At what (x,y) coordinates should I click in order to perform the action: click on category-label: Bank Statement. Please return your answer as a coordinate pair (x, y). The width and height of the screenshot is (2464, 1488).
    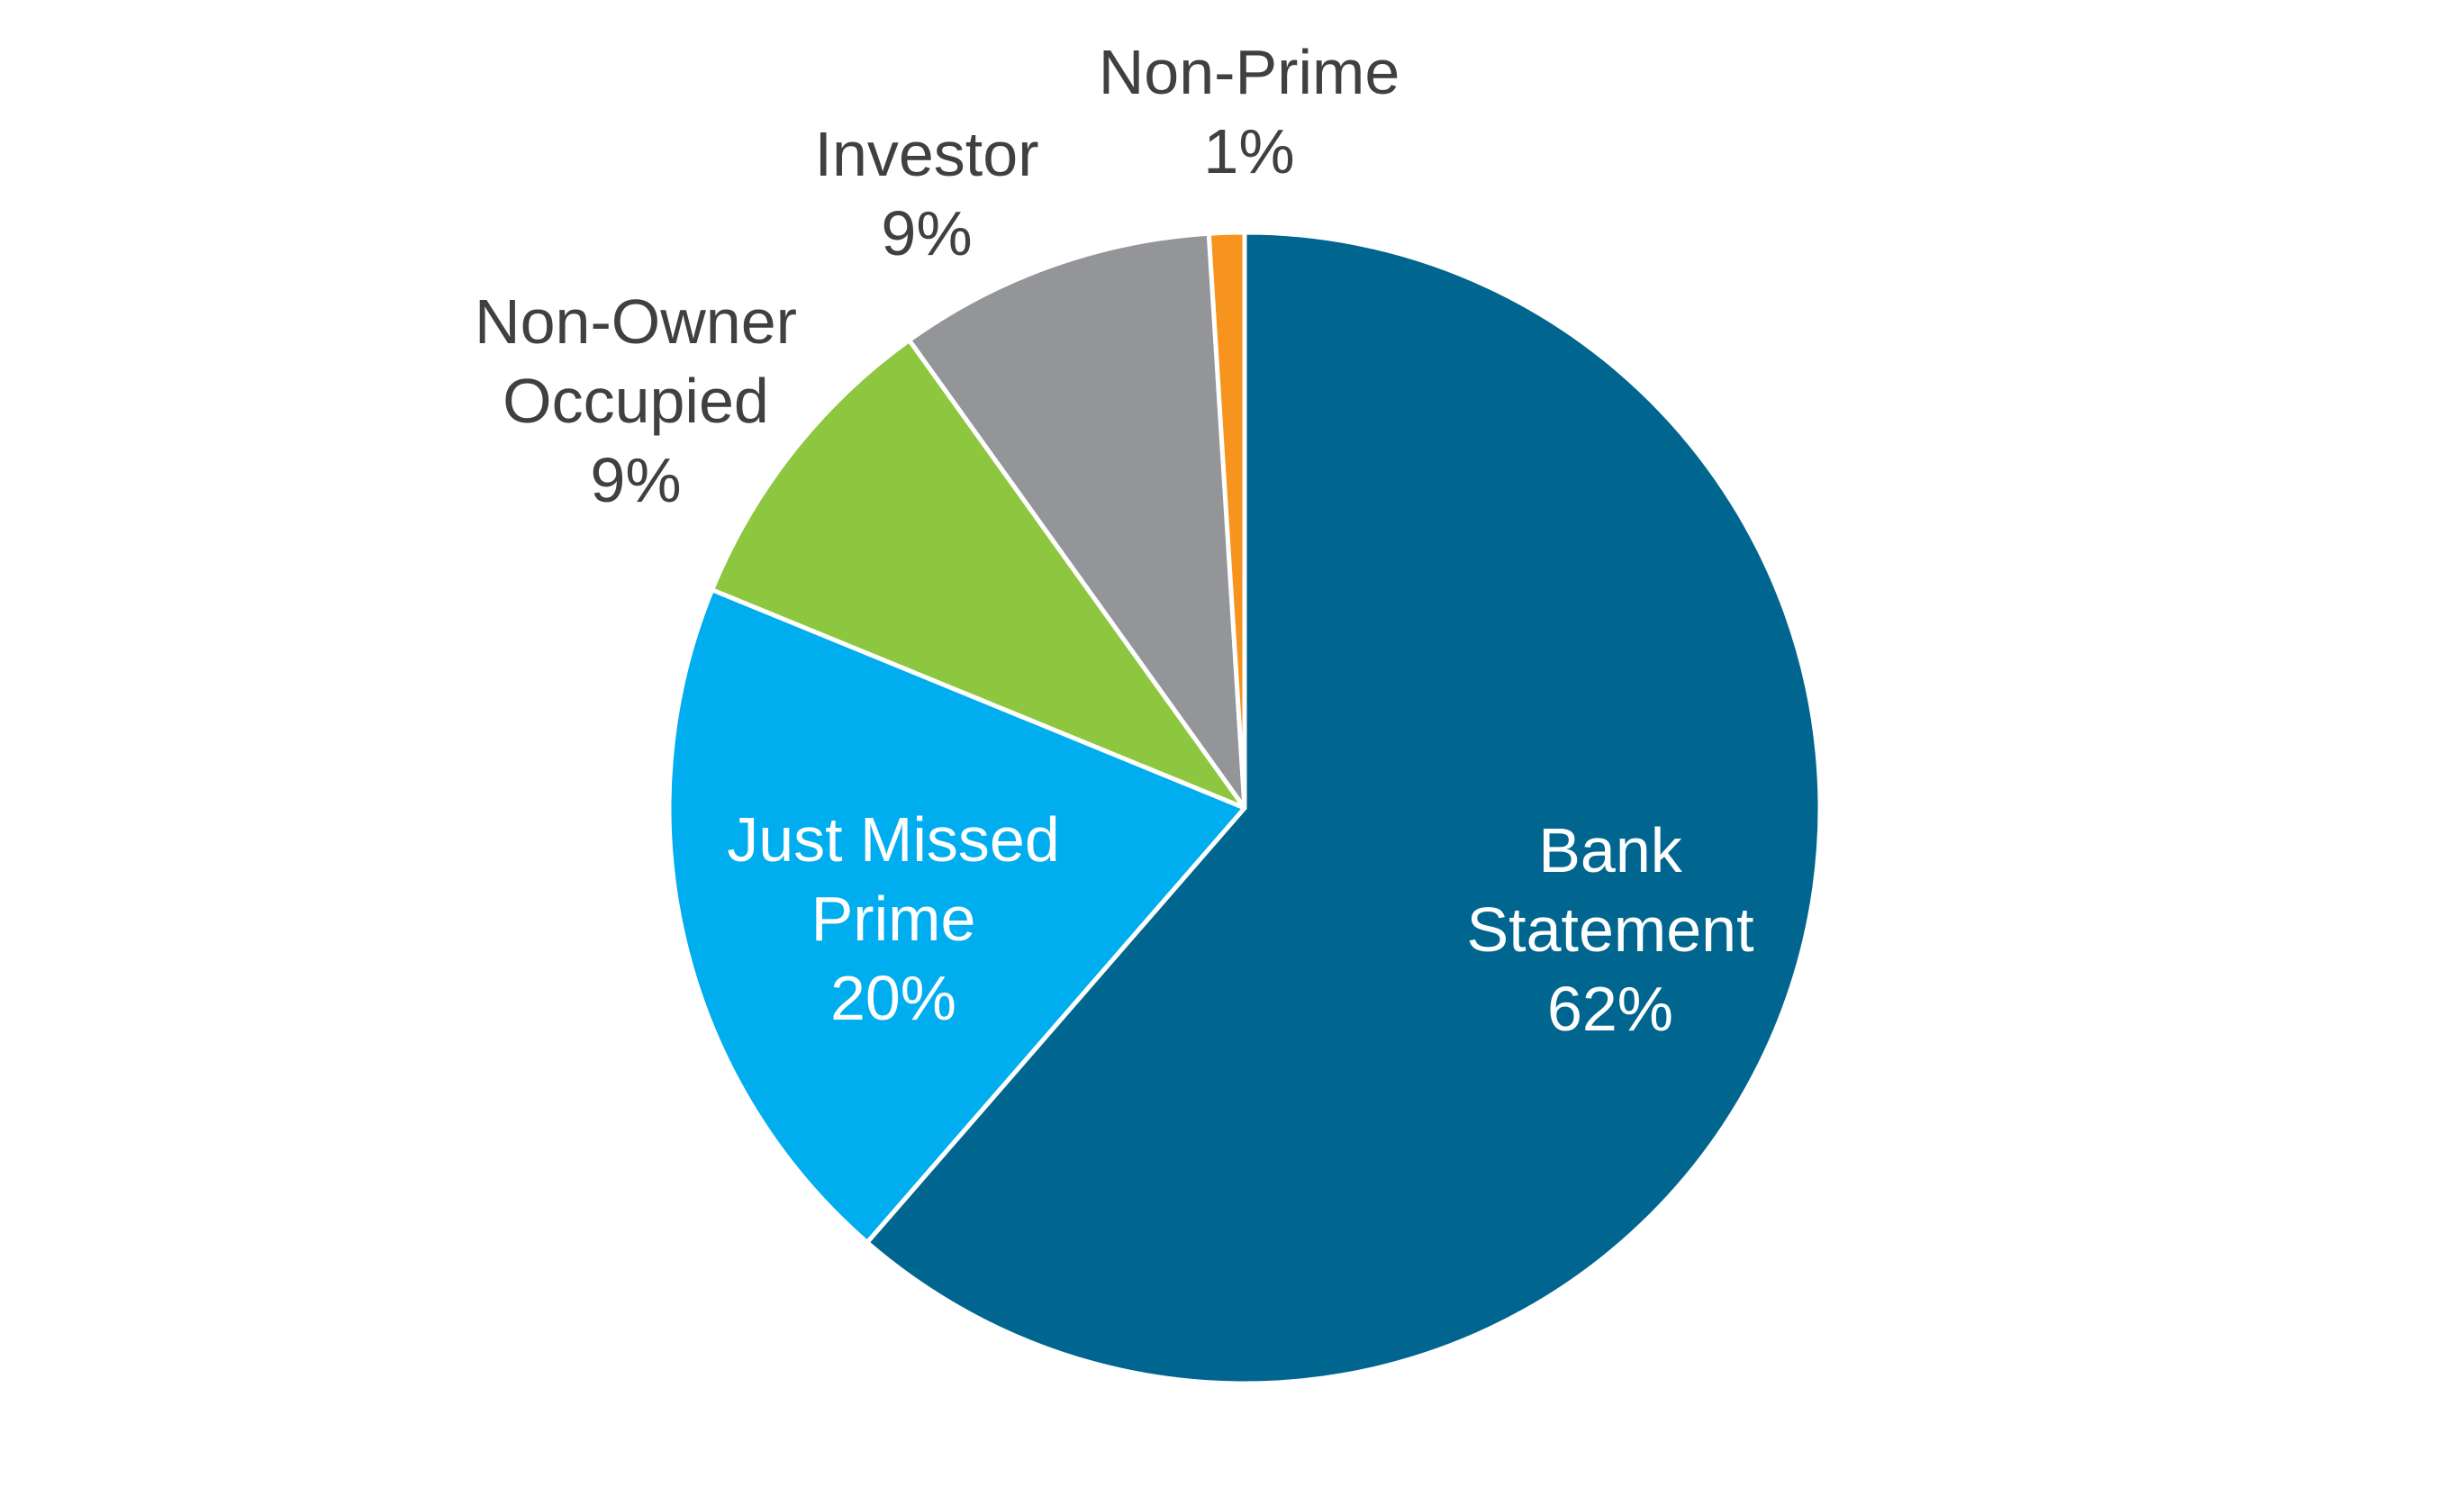
    Looking at the image, I should click on (1610, 890).